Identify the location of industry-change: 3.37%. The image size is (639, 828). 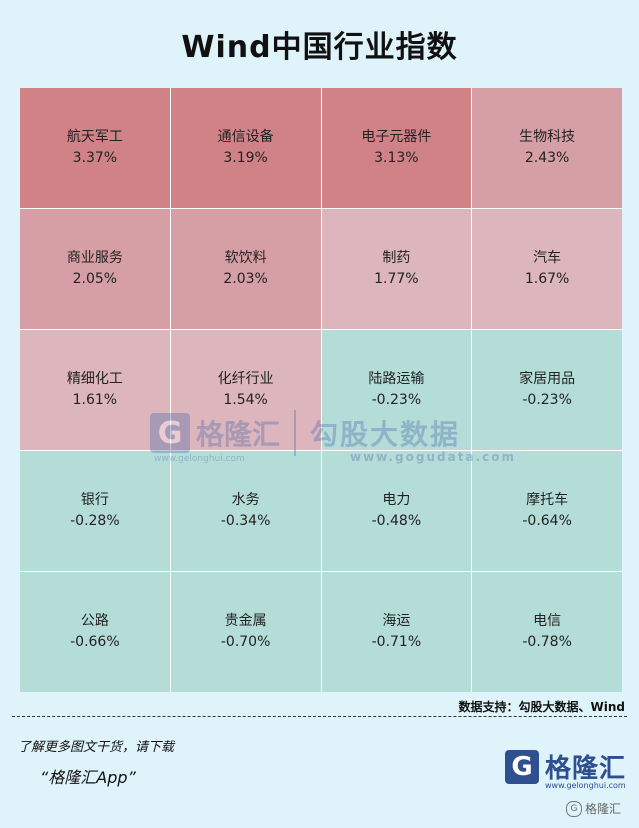
(95, 158).